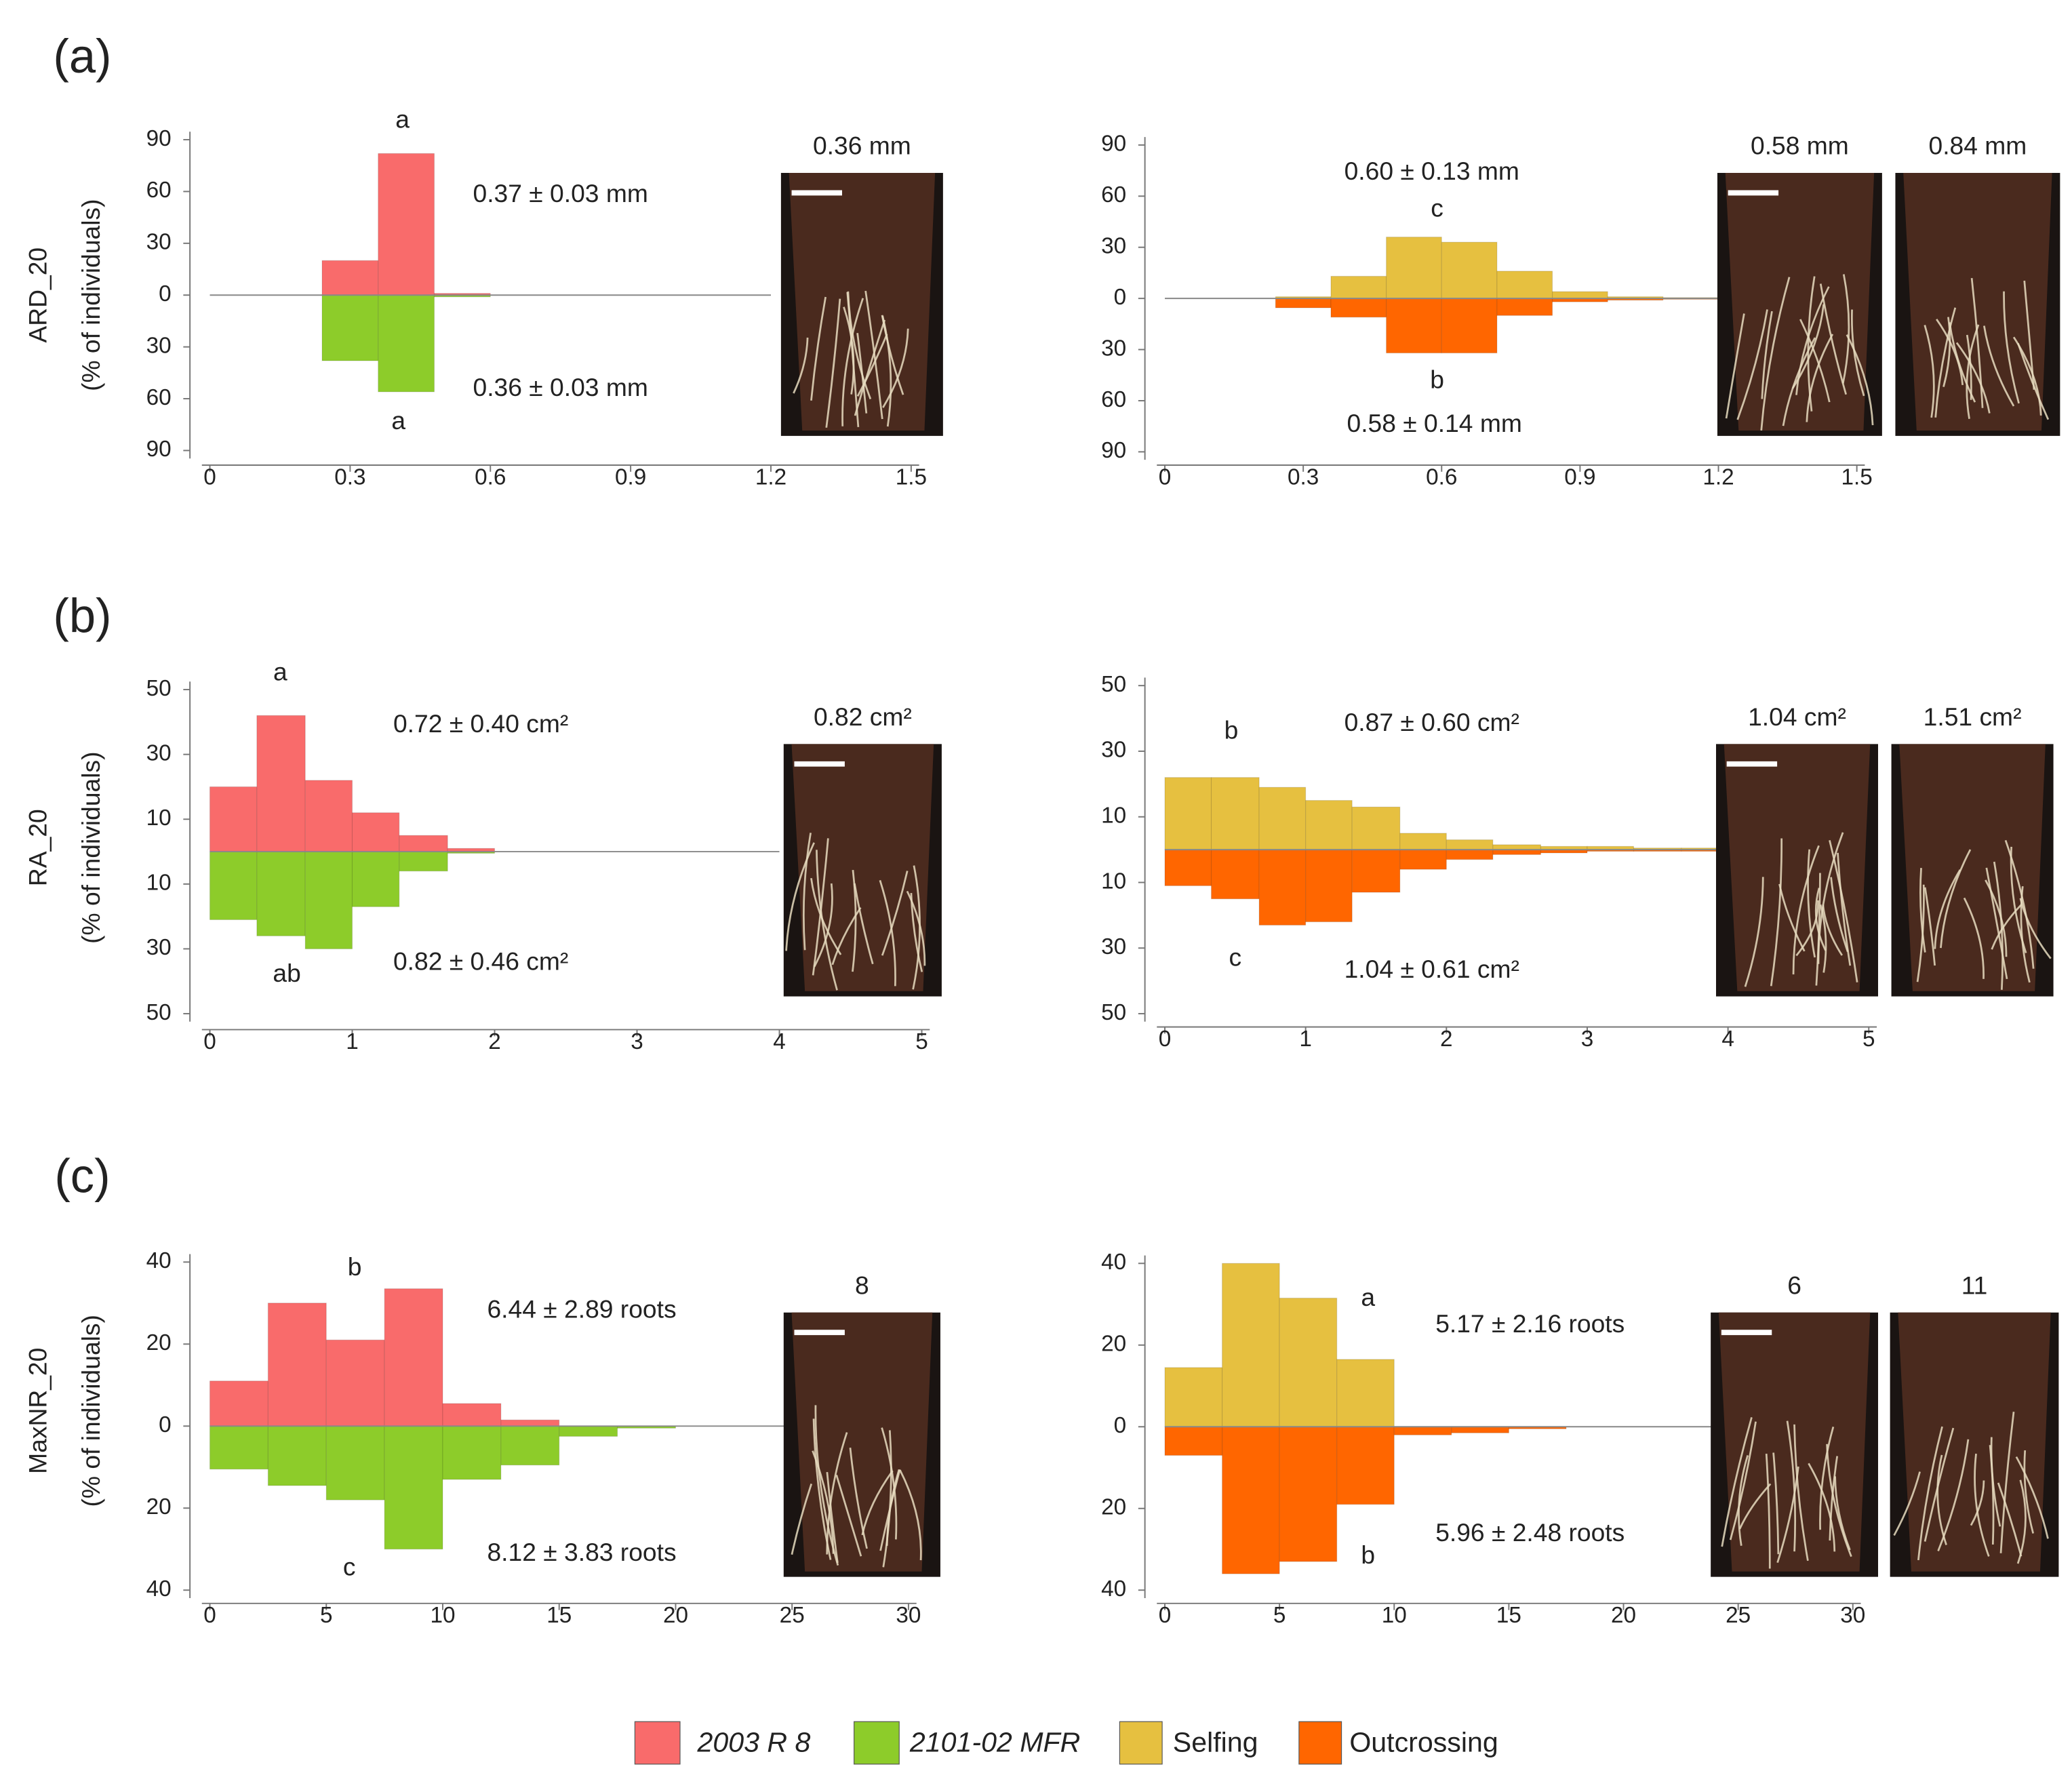  I want to click on x-tick-label: 0.6, so click(490, 477).